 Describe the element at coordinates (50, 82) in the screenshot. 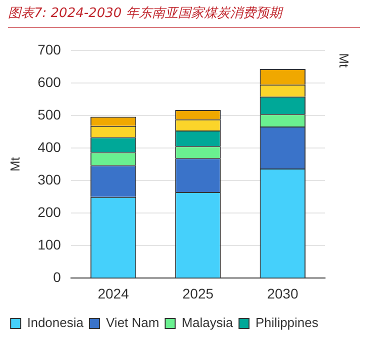

I see `y-tick-label: 600` at that location.